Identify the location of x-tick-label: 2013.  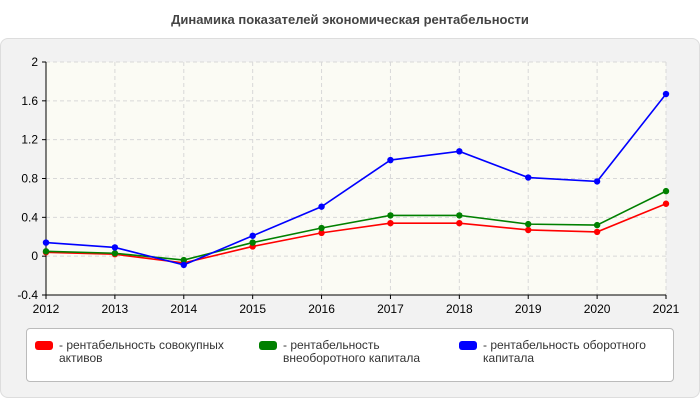
(115, 309).